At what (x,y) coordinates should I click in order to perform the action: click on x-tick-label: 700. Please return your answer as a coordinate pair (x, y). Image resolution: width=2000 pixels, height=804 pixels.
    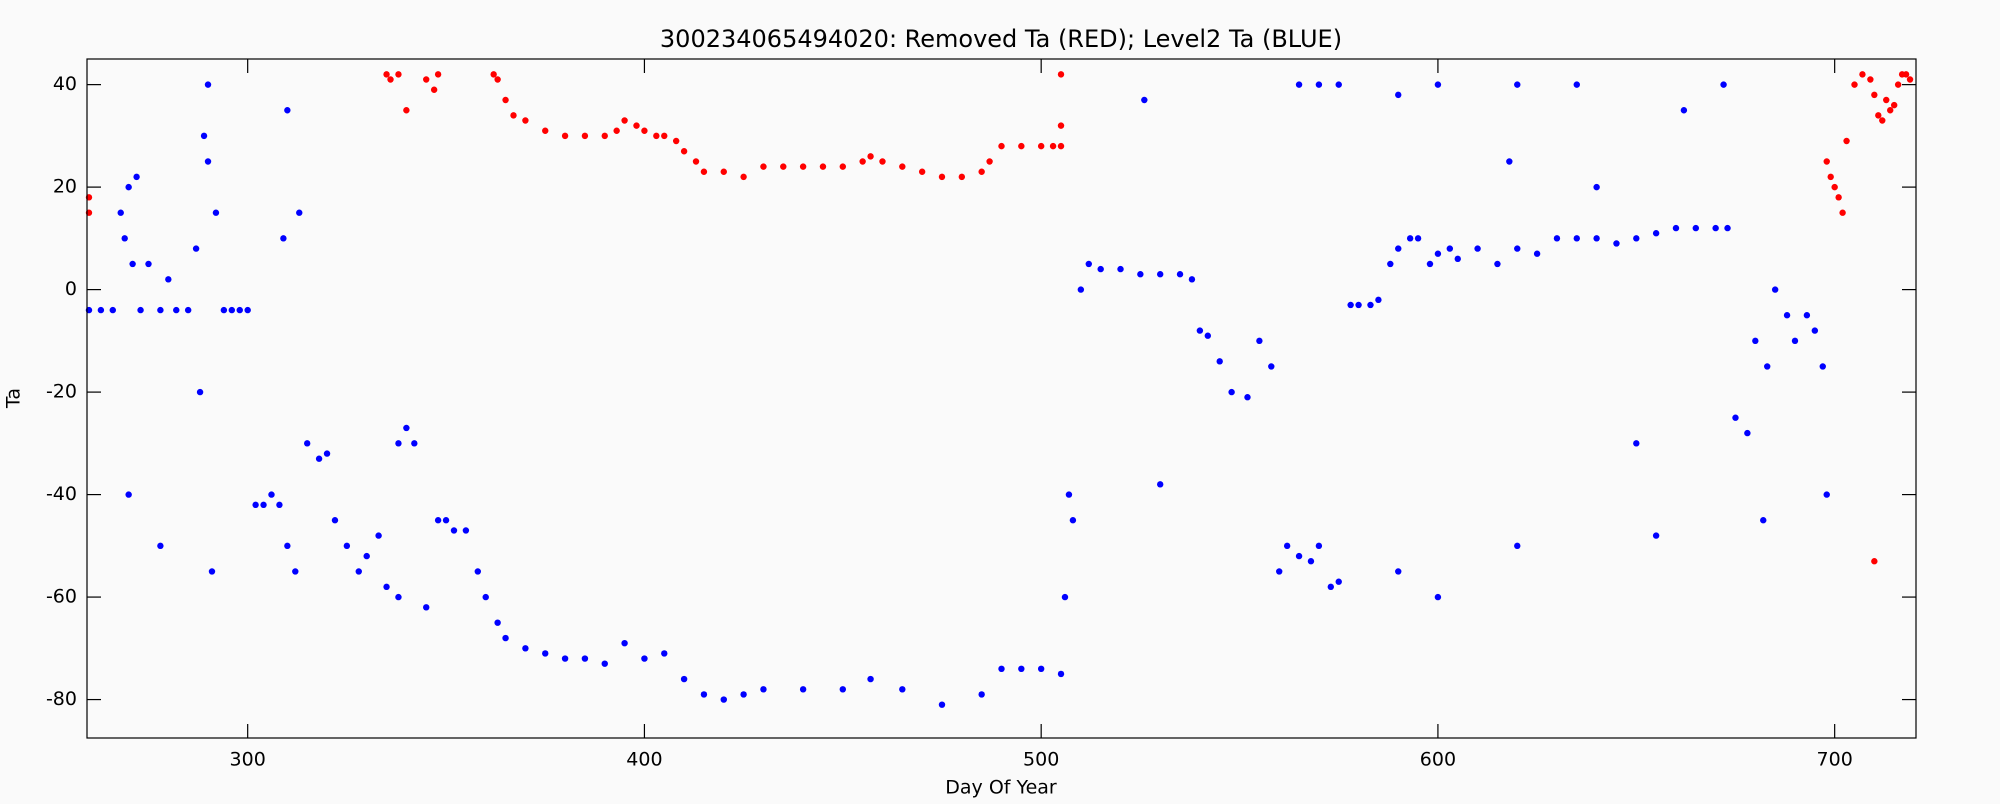
    Looking at the image, I should click on (1835, 760).